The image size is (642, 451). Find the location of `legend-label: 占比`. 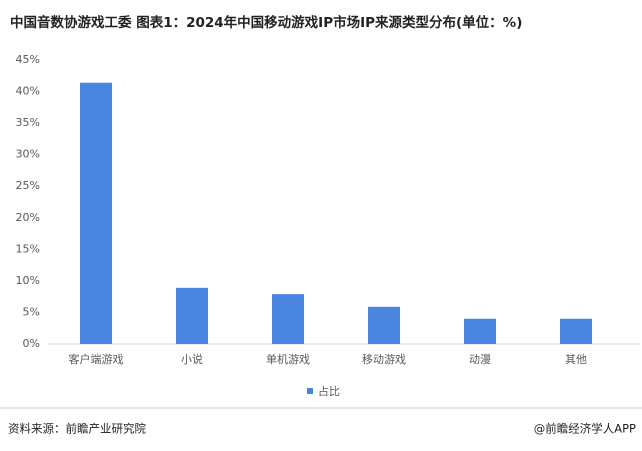

legend-label: 占比 is located at coordinates (329, 391).